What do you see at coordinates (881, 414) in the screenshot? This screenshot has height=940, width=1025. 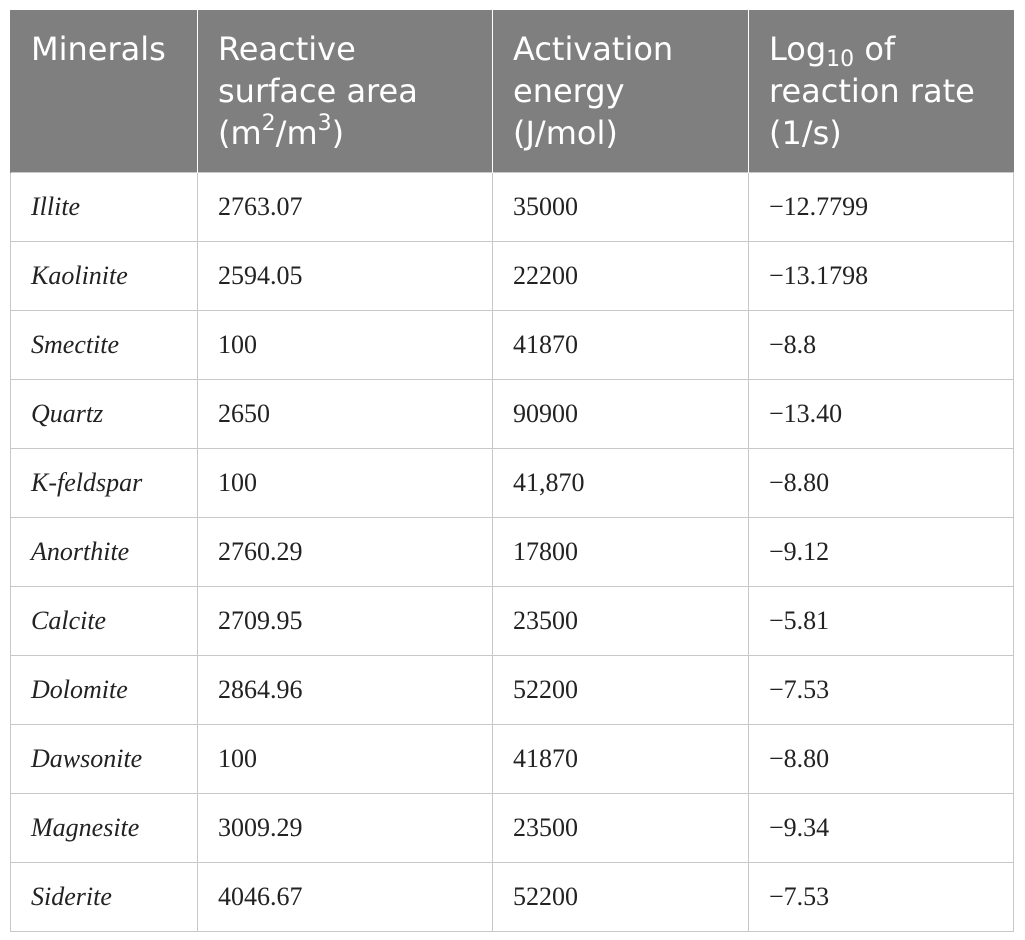 I see `reaction-rate-cell: −13.40` at bounding box center [881, 414].